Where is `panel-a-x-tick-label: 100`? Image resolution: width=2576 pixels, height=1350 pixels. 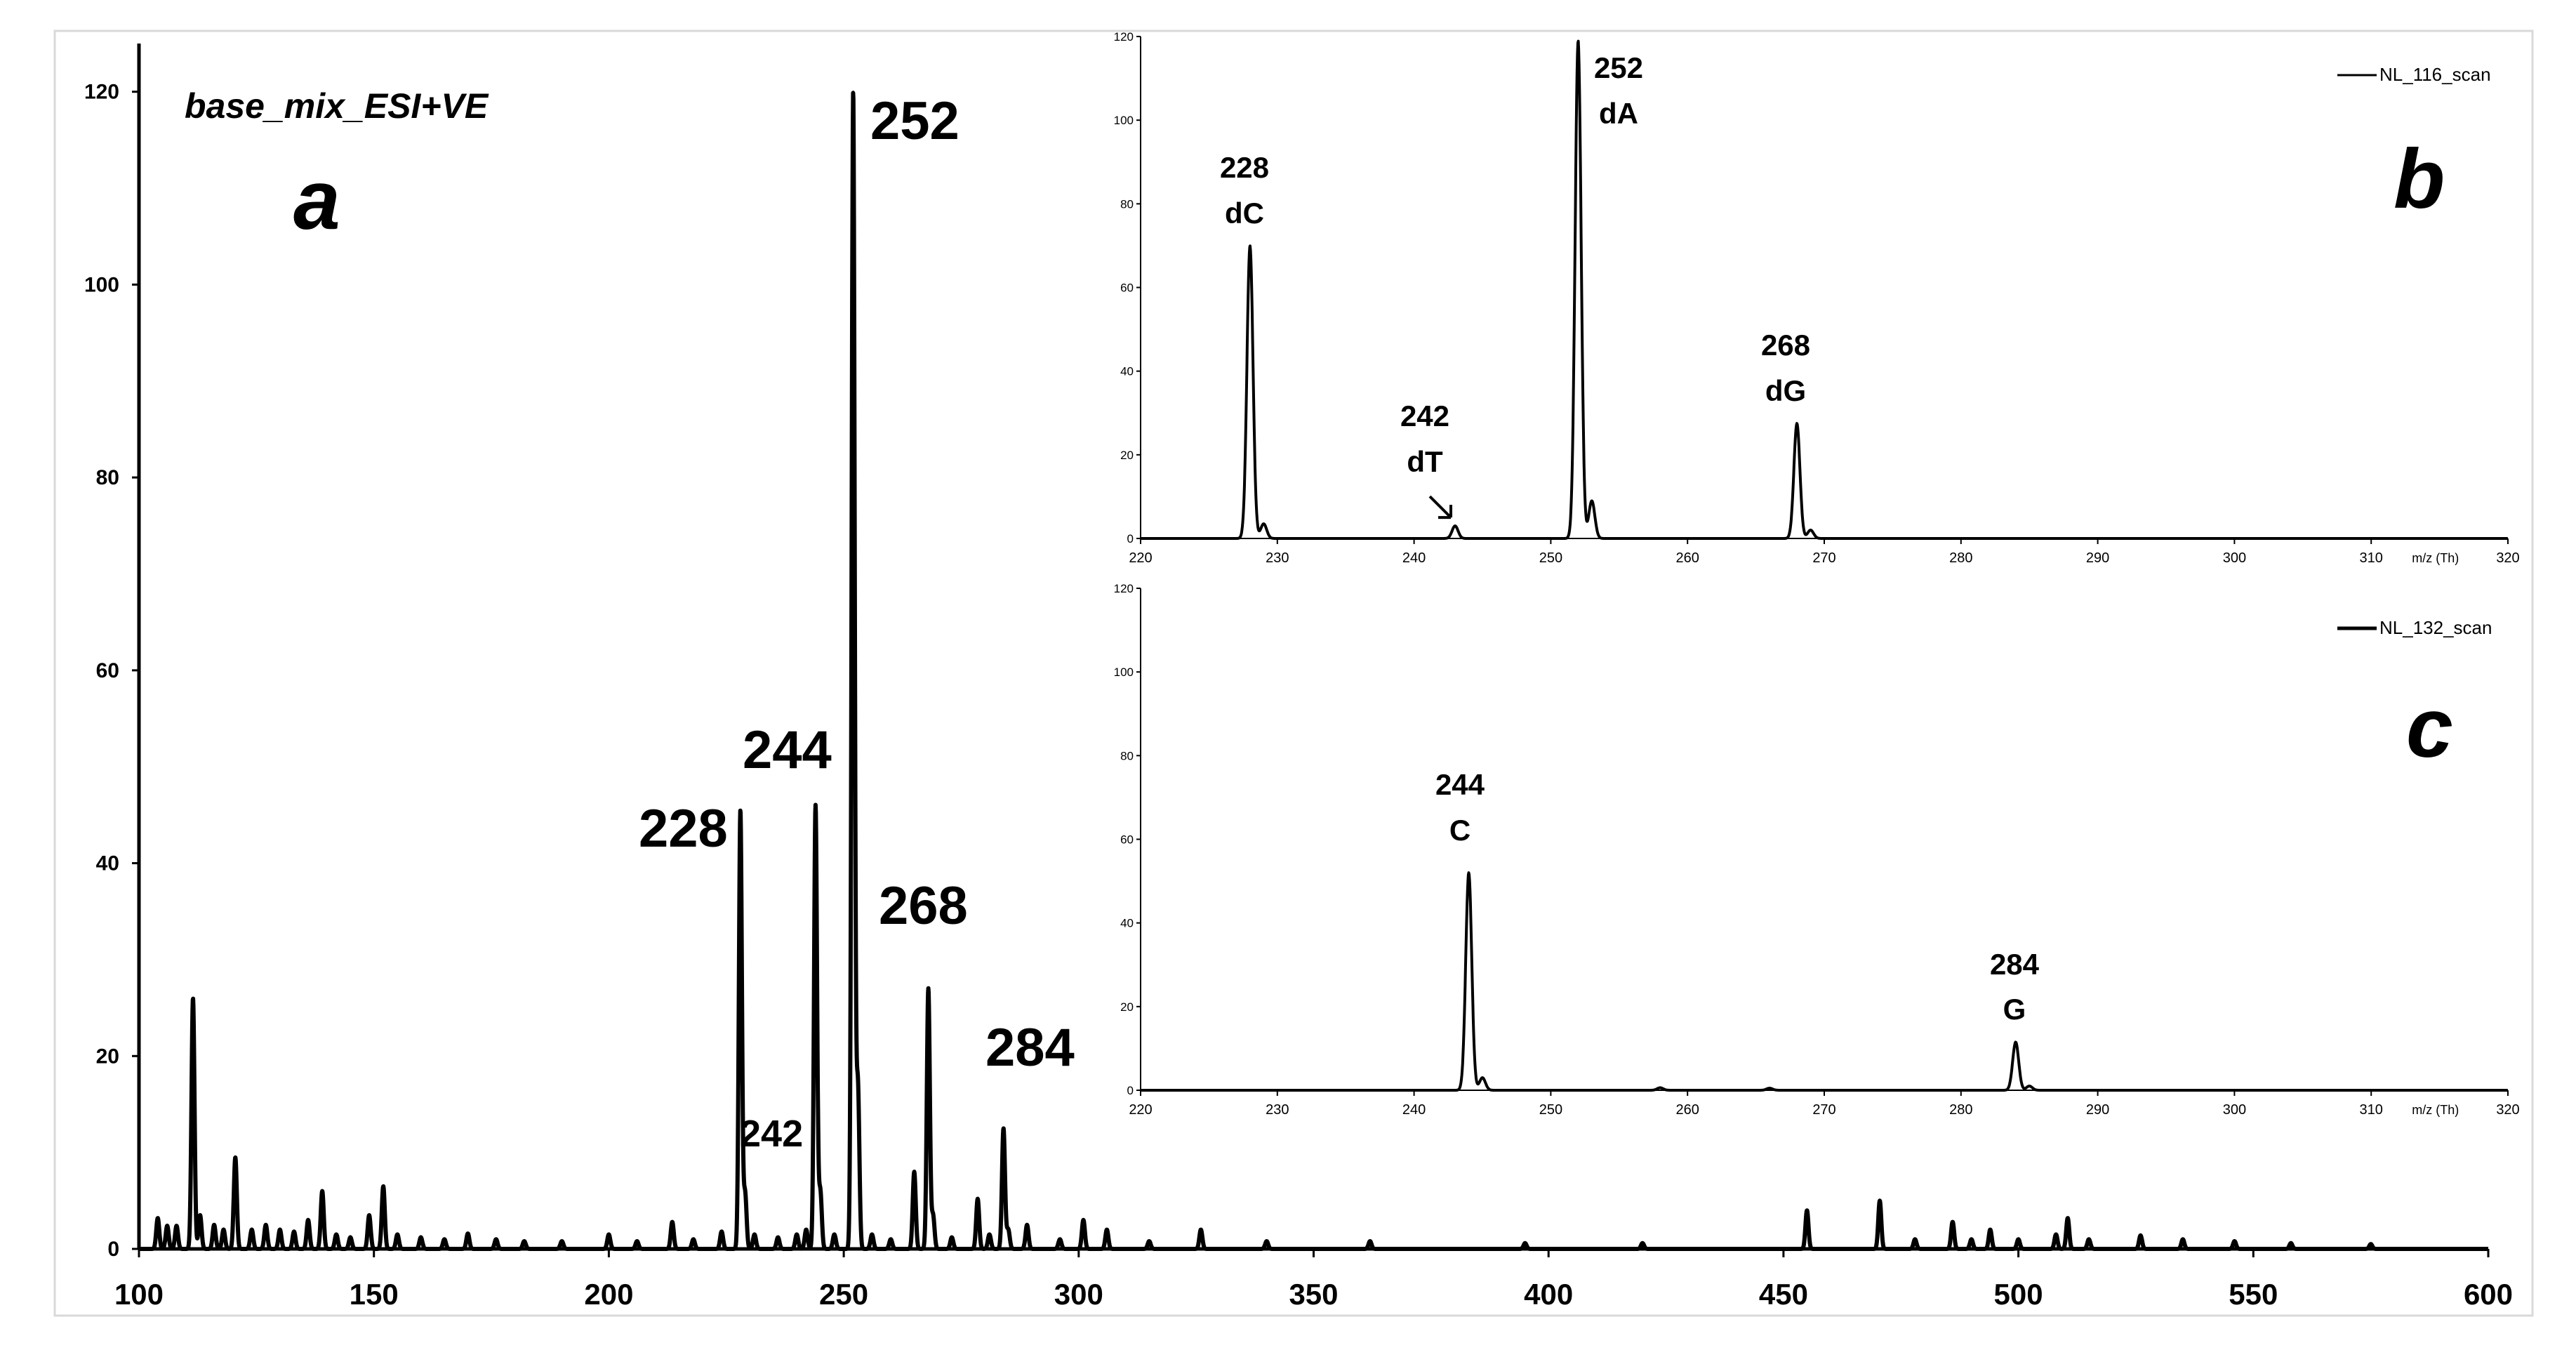 panel-a-x-tick-label: 100 is located at coordinates (139, 1294).